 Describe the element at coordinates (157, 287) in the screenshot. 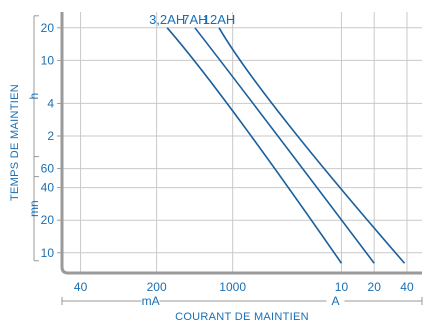

I see `x-tick-label: 200` at that location.